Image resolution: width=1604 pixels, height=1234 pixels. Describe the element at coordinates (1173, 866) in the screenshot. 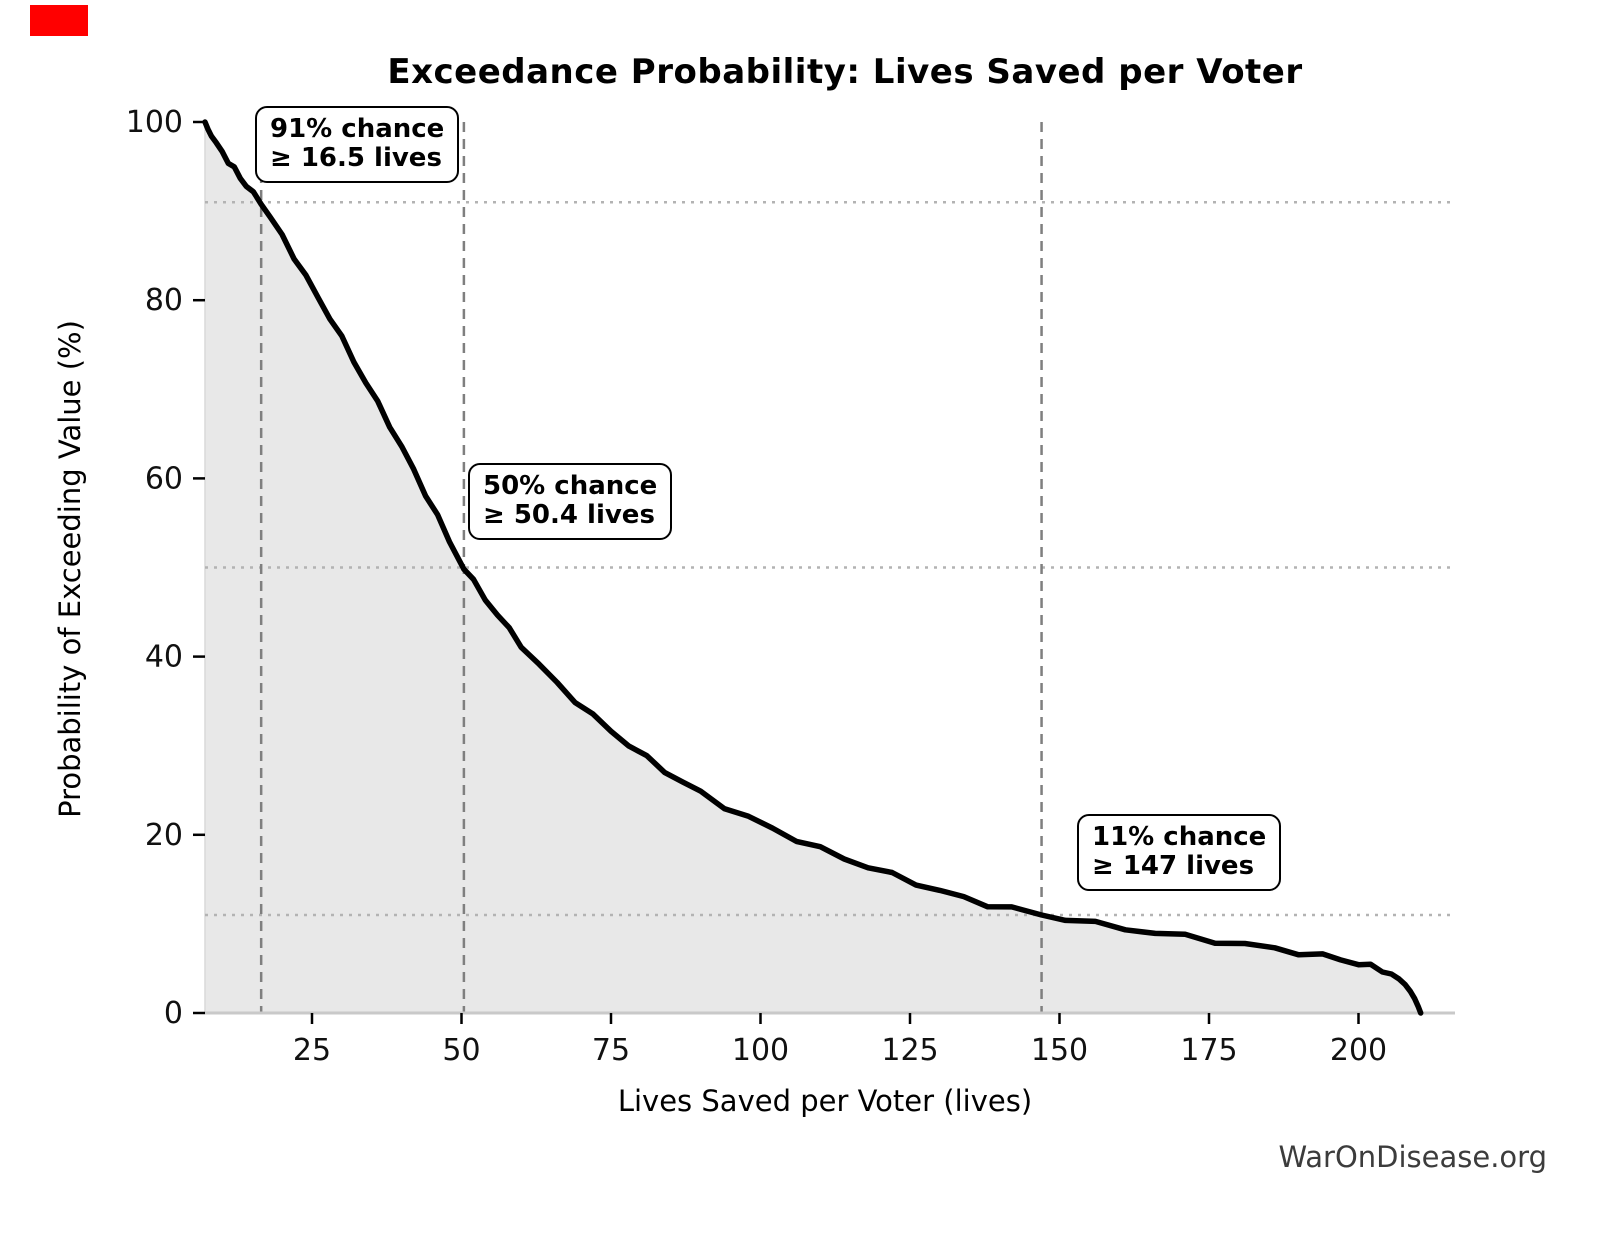

I see `annotation-line: ≥ 147 lives` at that location.